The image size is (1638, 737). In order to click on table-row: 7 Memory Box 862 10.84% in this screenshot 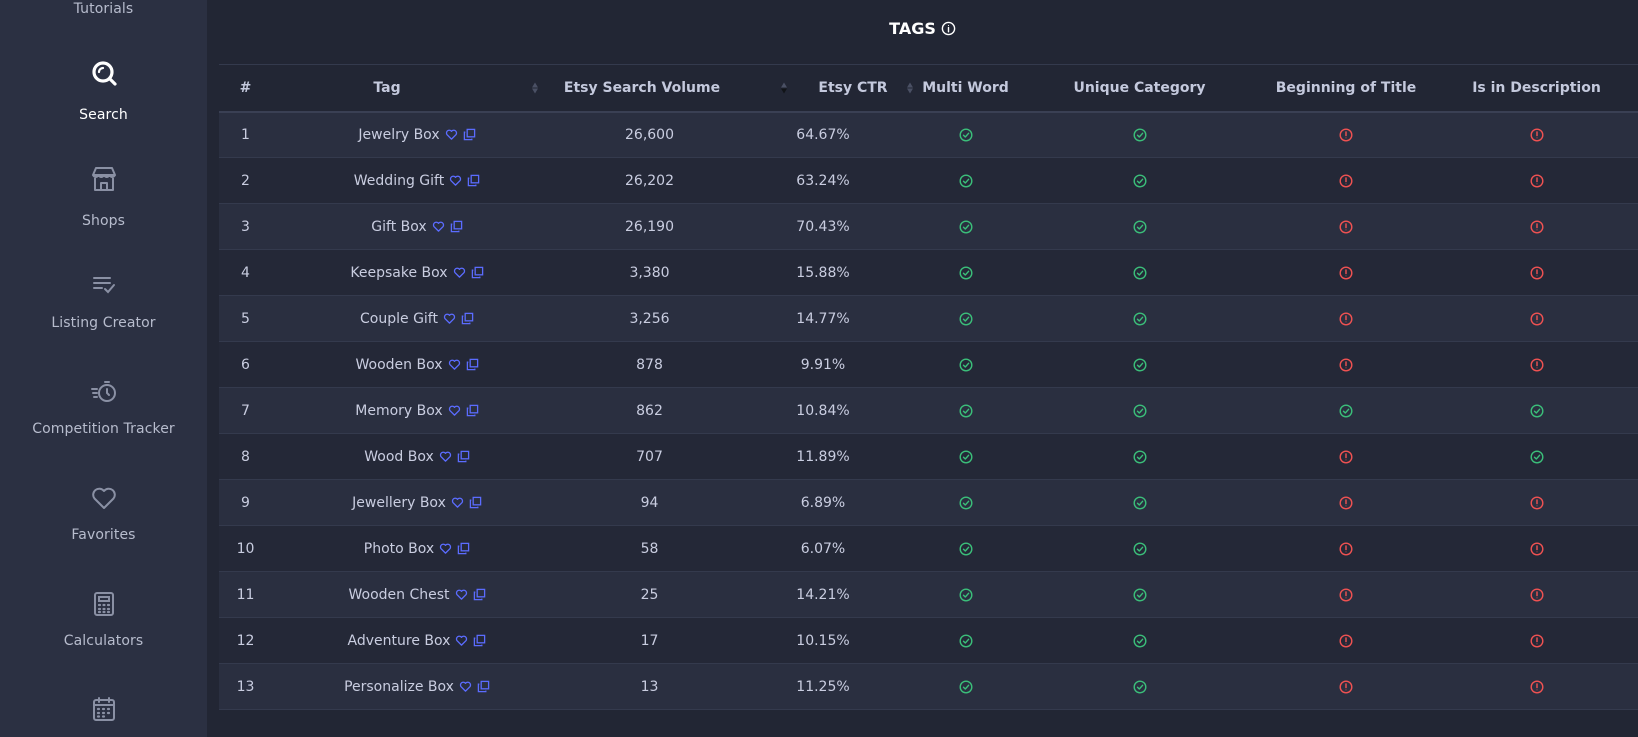, I will do `click(928, 410)`.